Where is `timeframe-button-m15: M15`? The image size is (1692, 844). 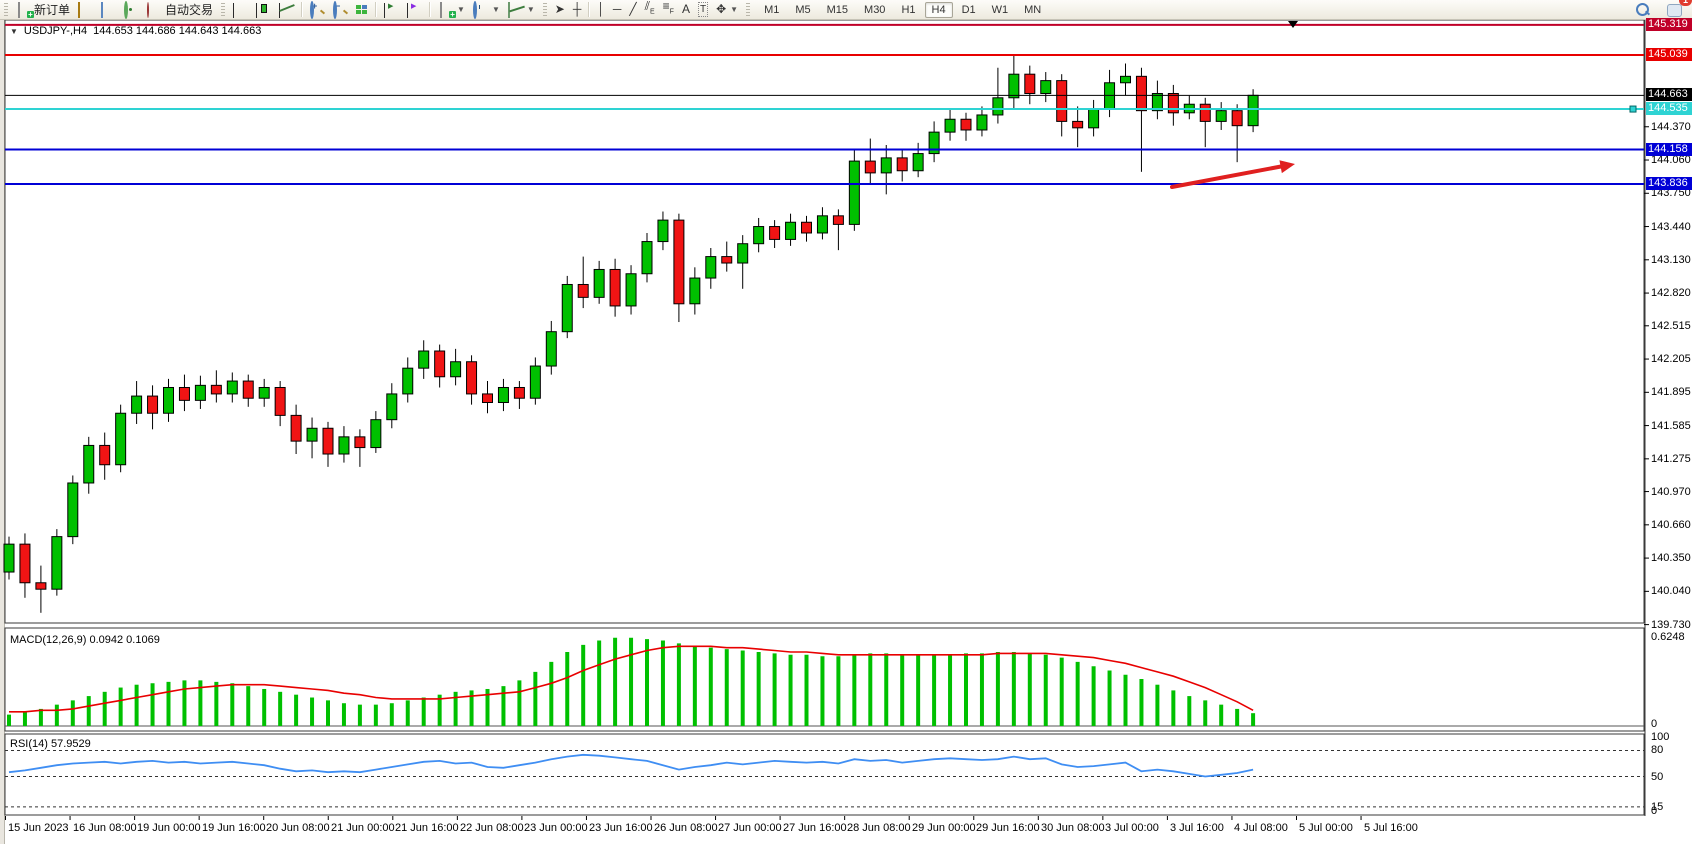 timeframe-button-m15: M15 is located at coordinates (837, 9).